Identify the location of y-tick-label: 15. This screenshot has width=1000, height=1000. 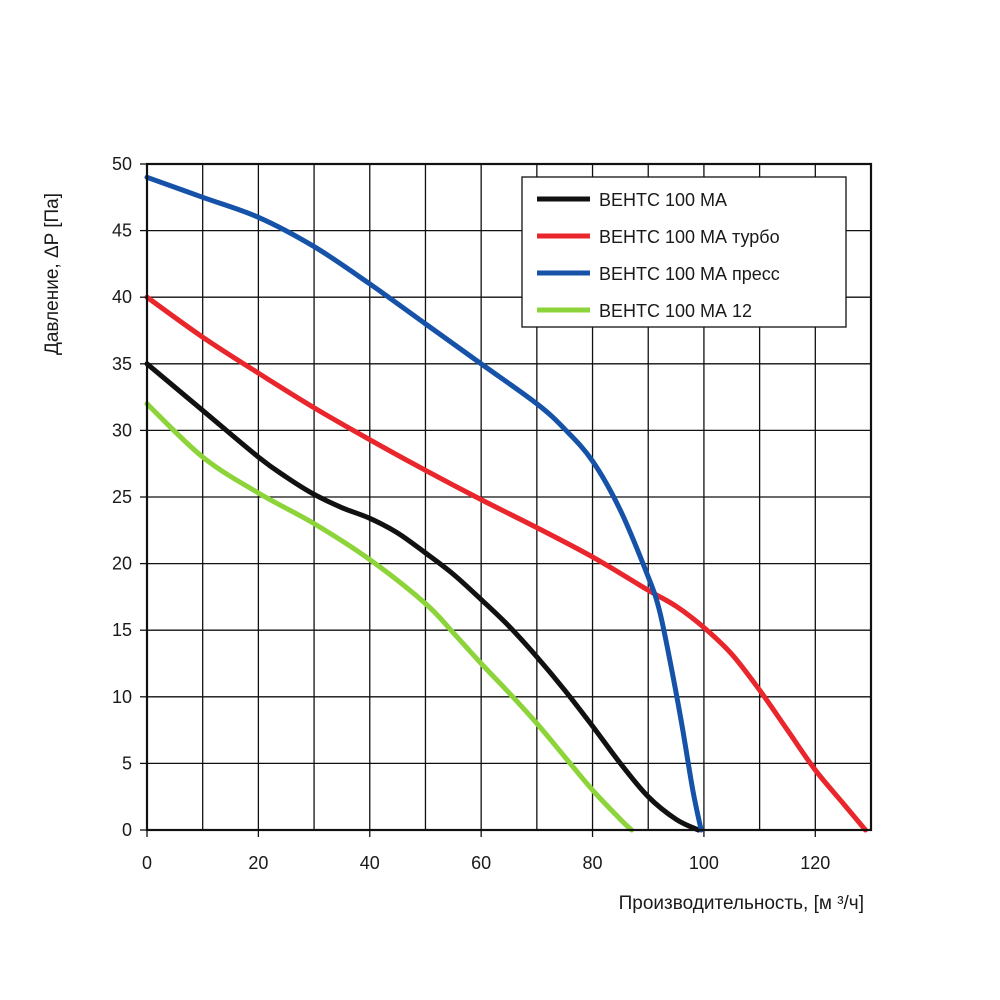
(122, 630).